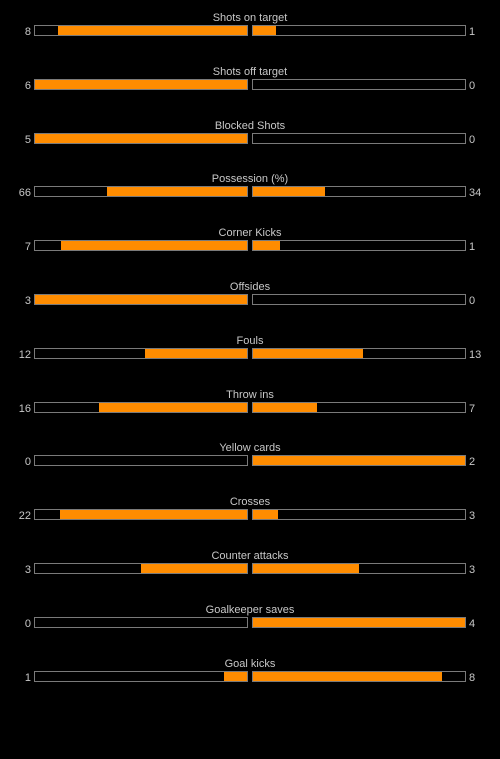  Describe the element at coordinates (250, 341) in the screenshot. I see `stat-label: Fouls` at that location.